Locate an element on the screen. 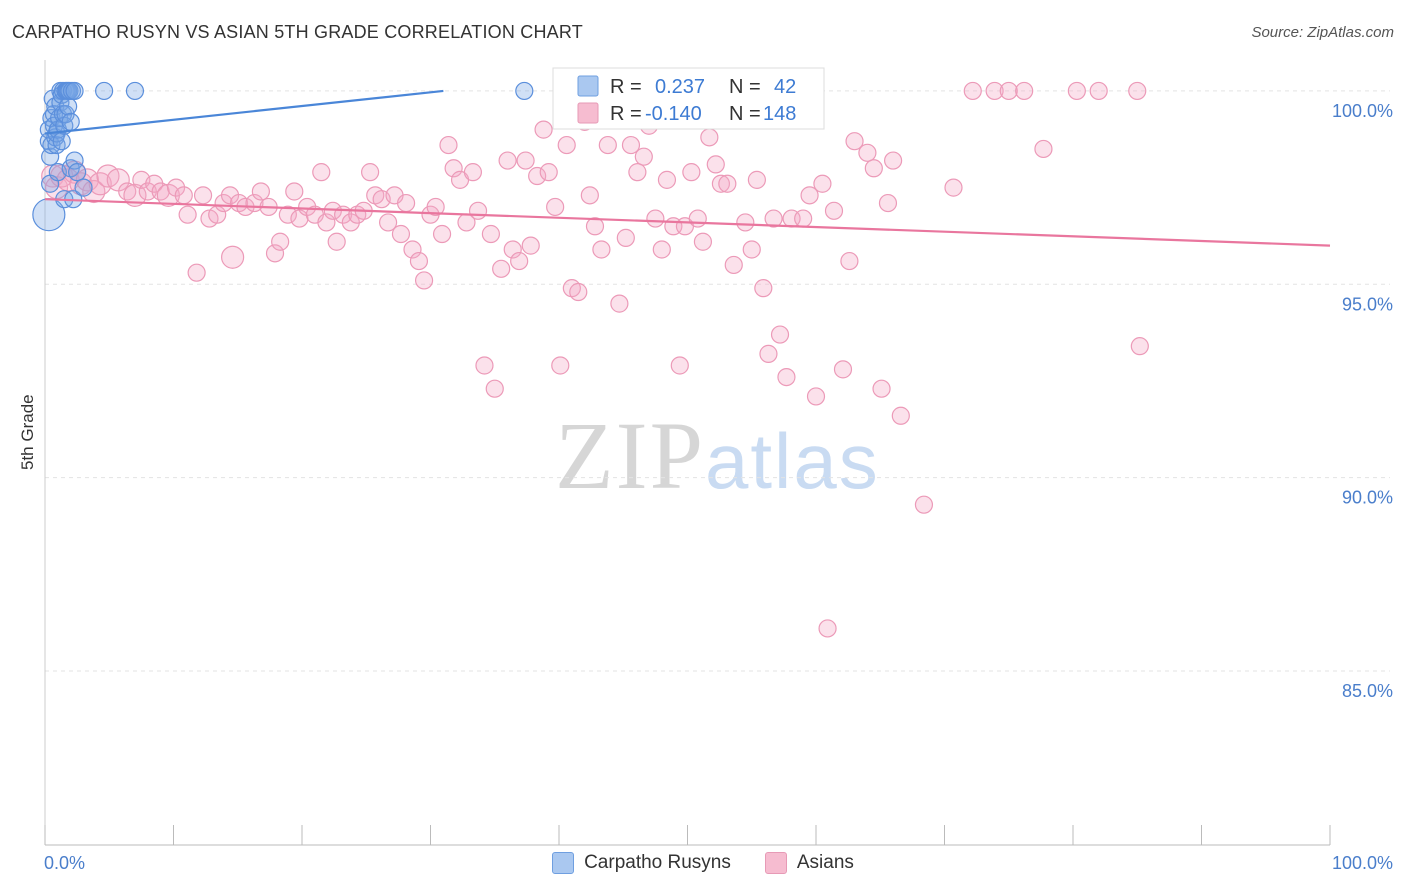 The width and height of the screenshot is (1406, 892). stats-pink-r-value: -0.140 is located at coordinates (673, 114).